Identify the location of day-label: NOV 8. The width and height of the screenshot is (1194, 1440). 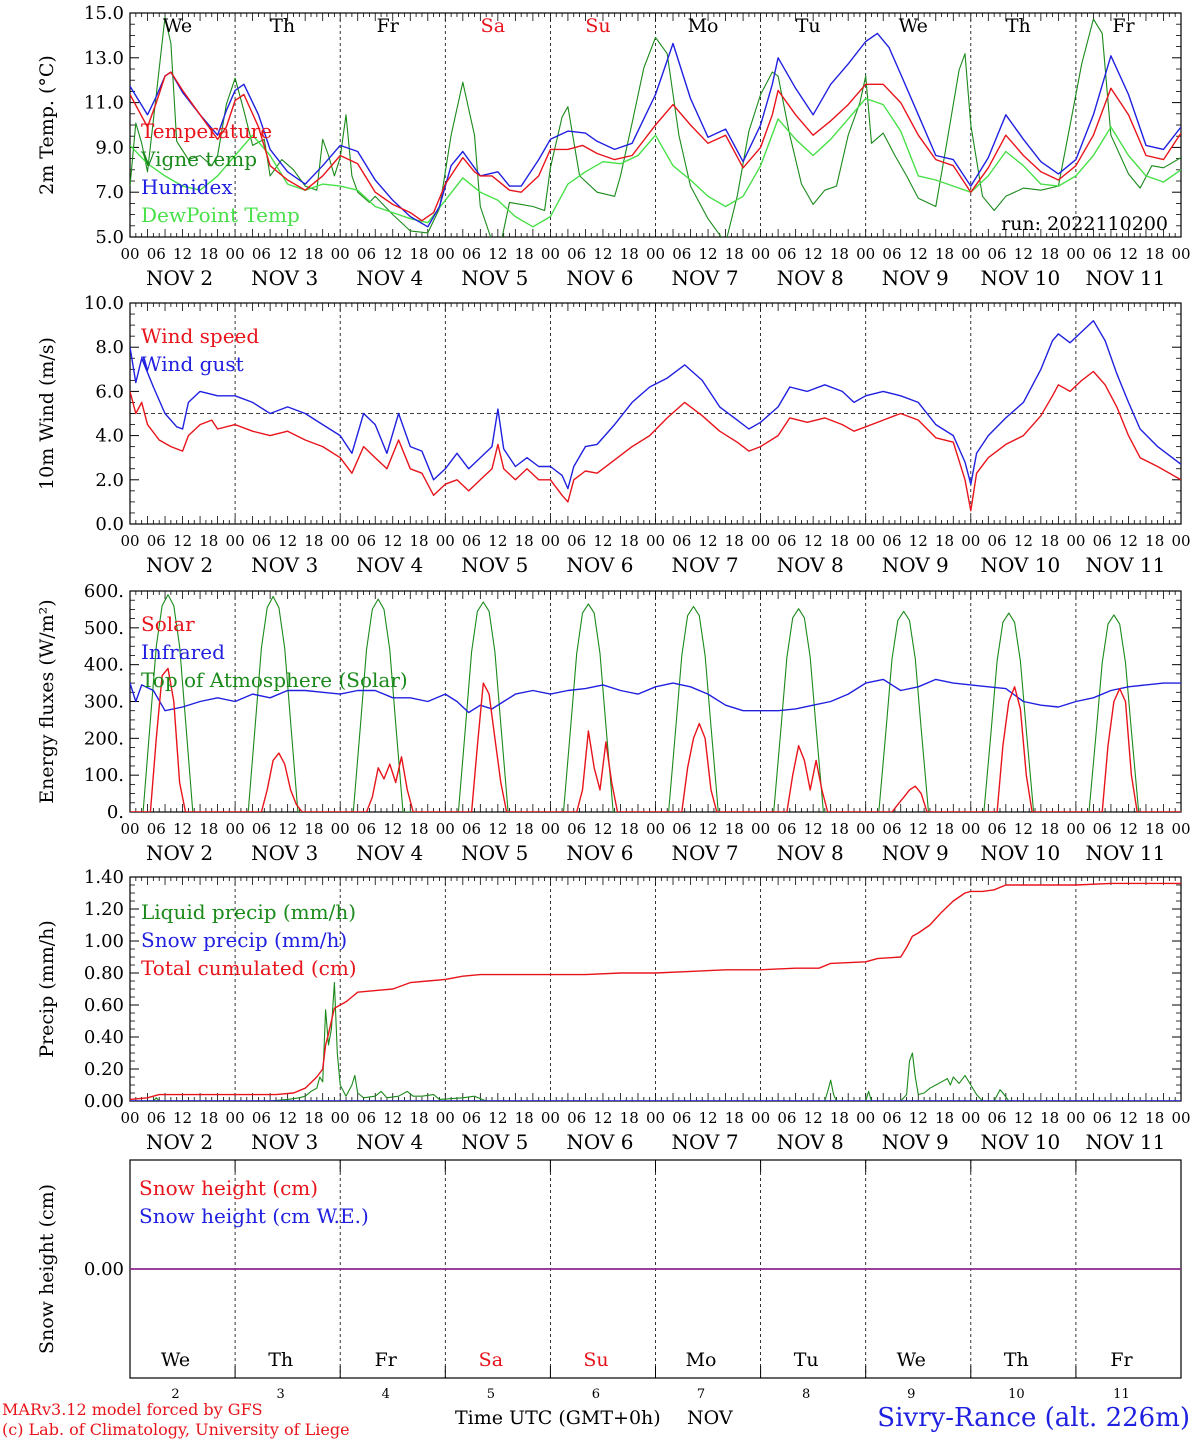
(810, 853).